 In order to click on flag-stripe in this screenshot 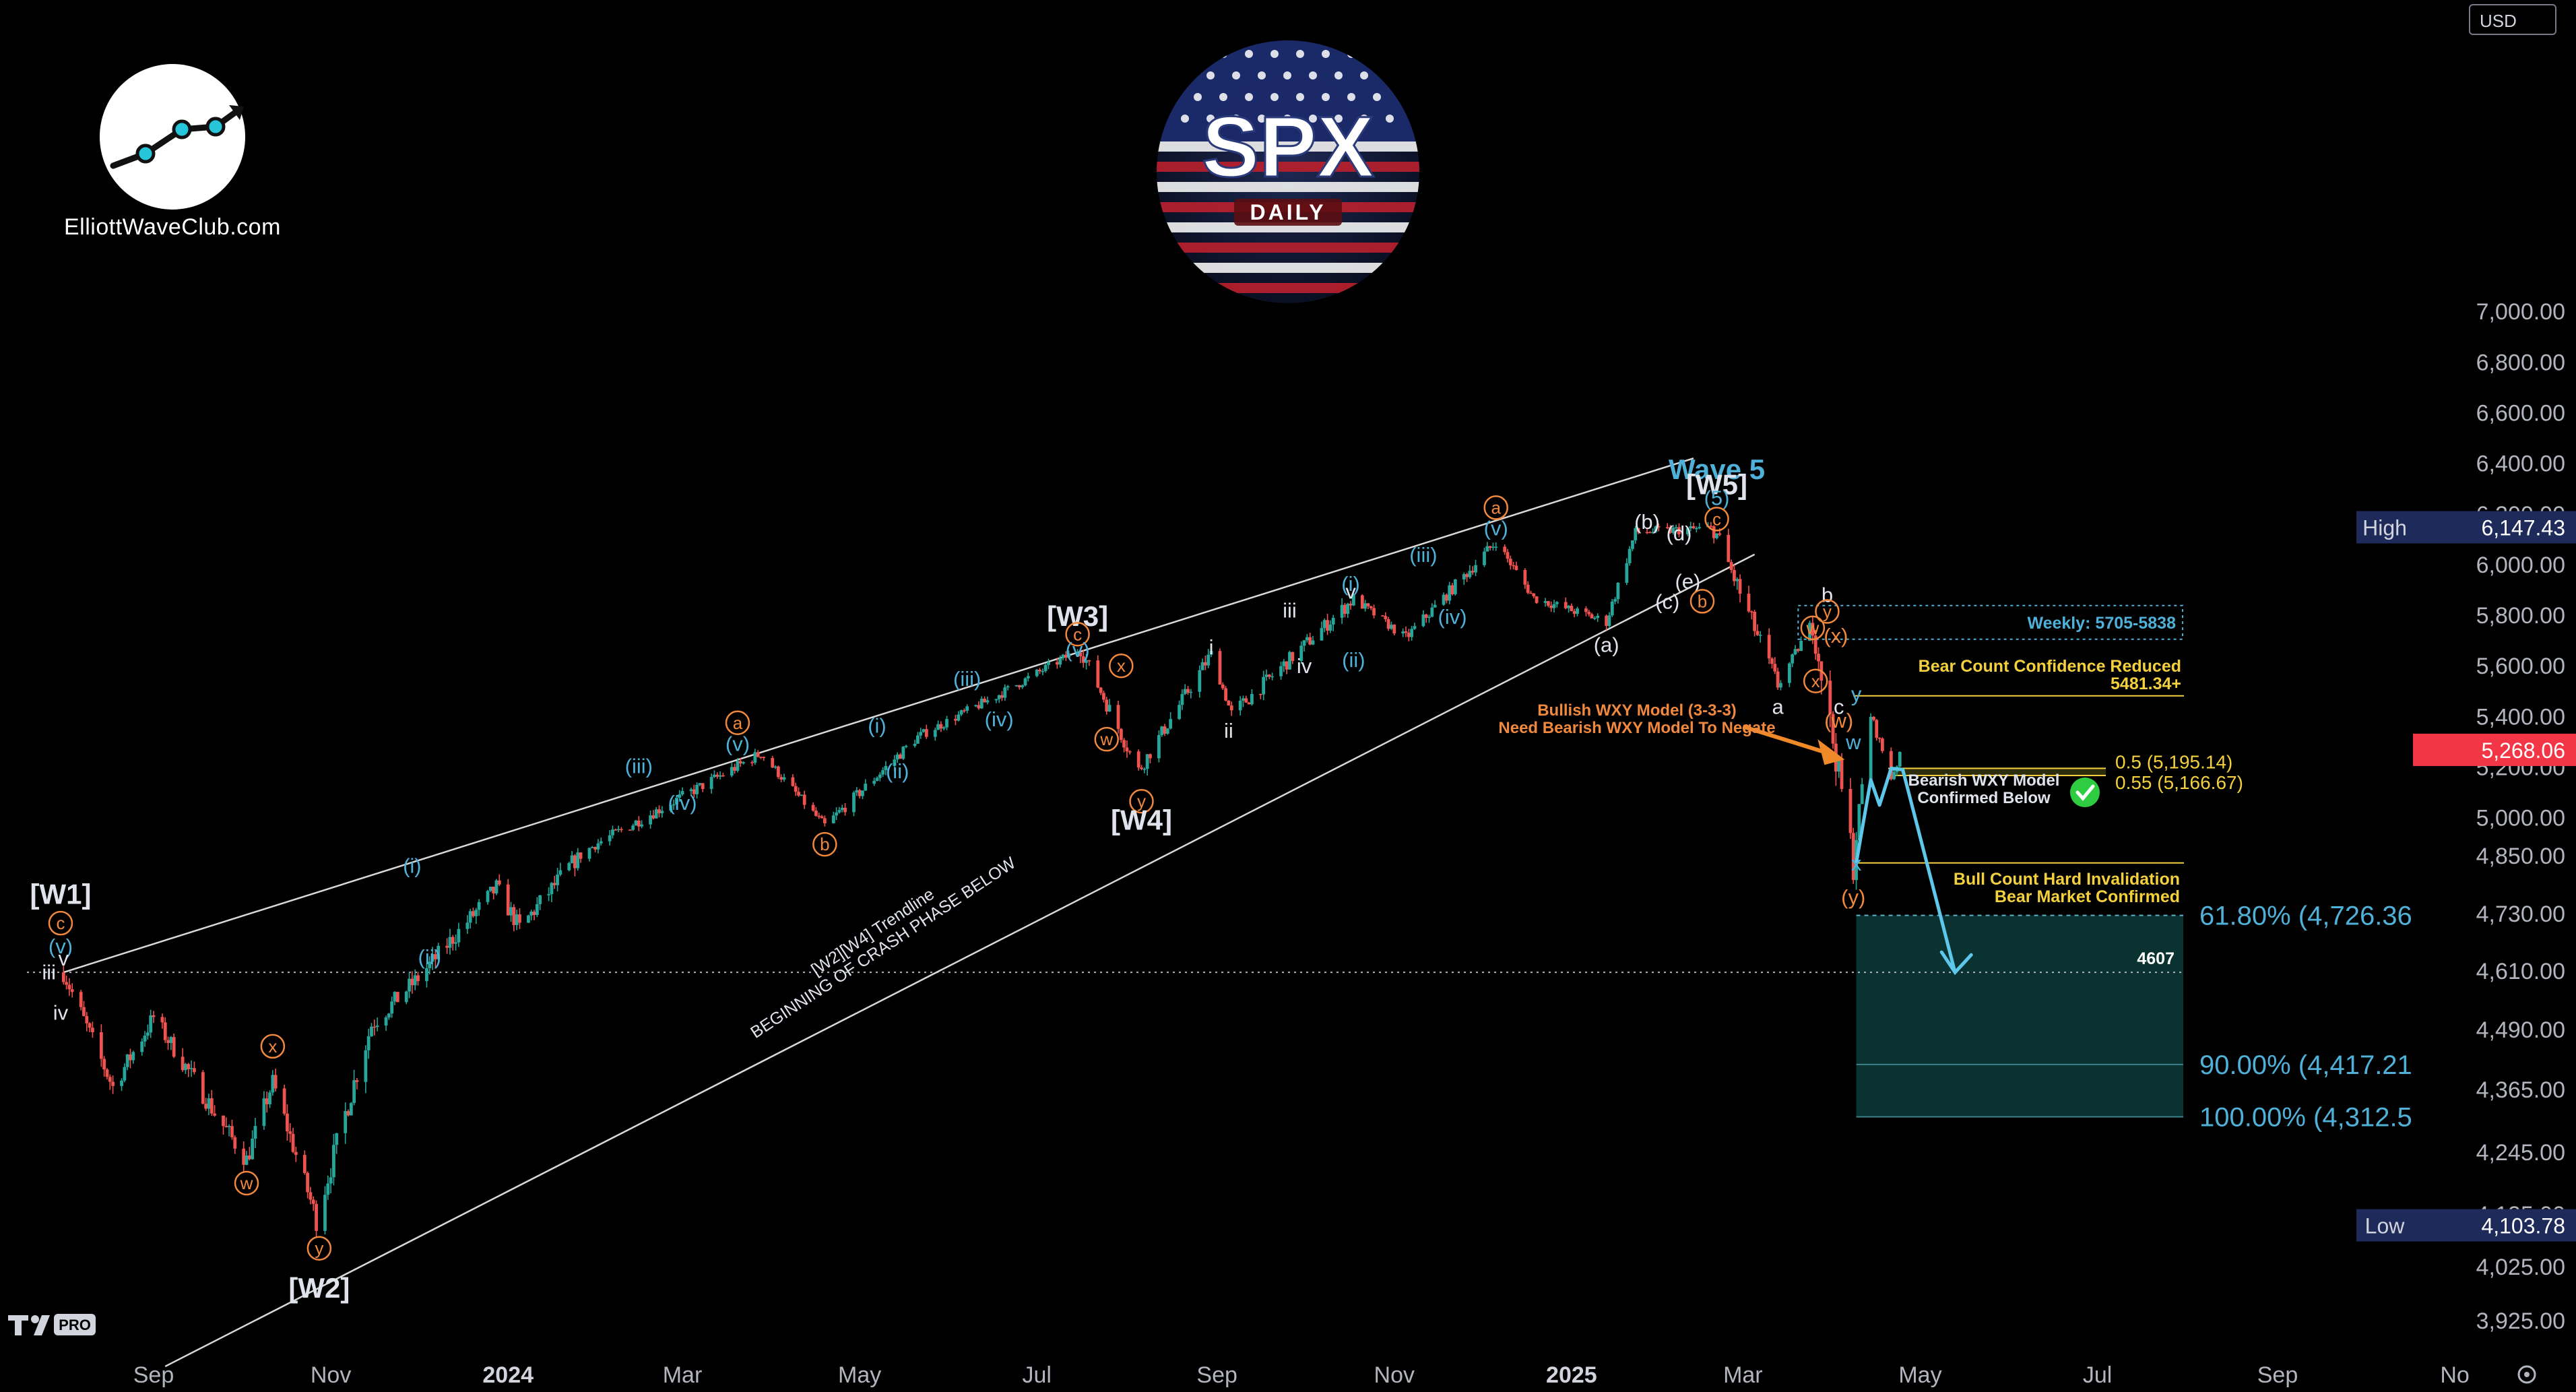, I will do `click(1288, 248)`.